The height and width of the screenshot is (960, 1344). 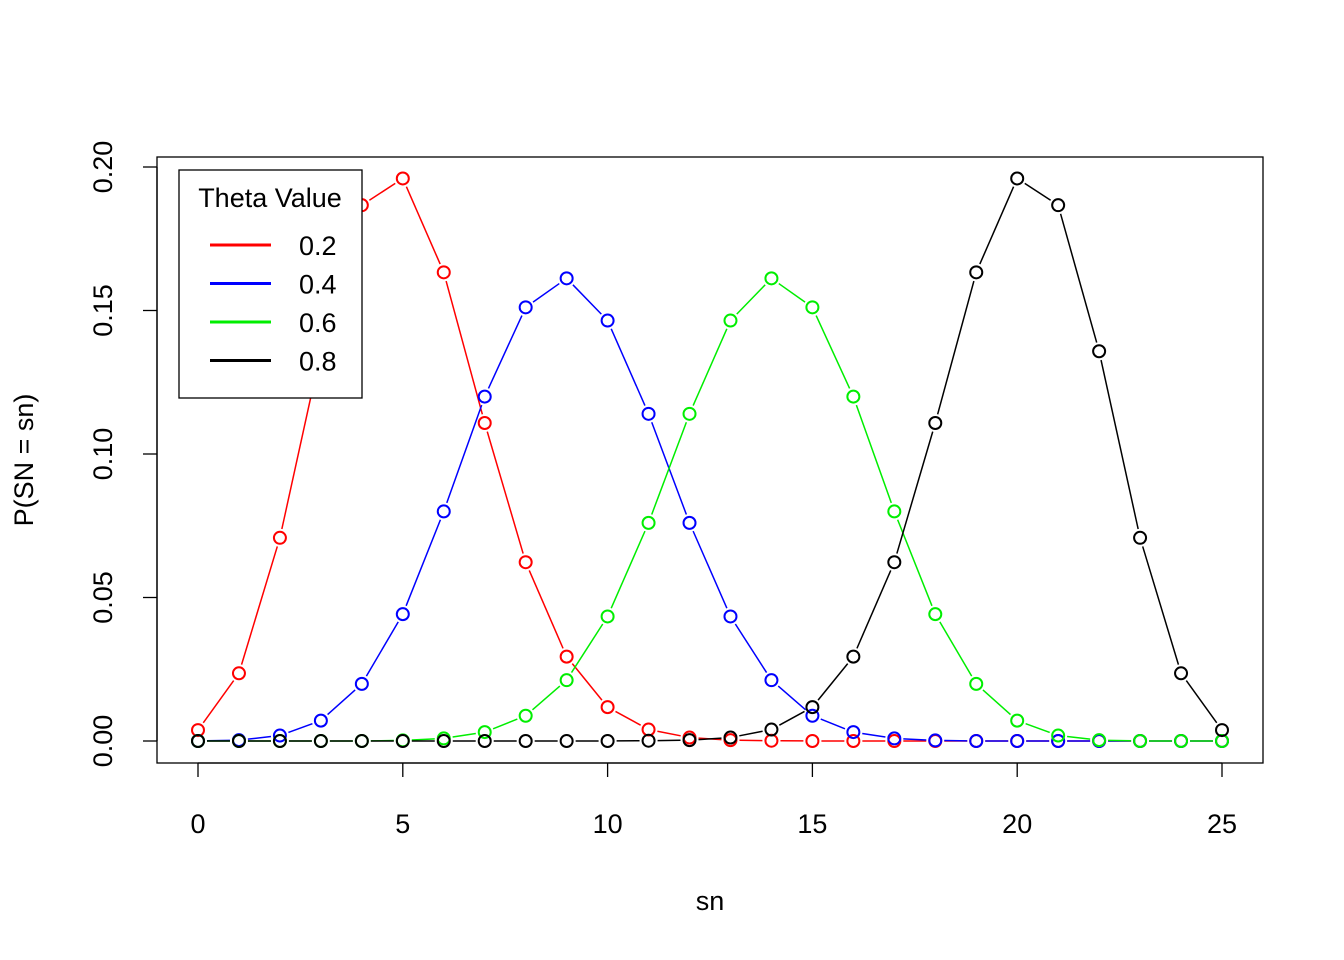 I want to click on series-0.8-segment-24, so click(x=1201, y=702).